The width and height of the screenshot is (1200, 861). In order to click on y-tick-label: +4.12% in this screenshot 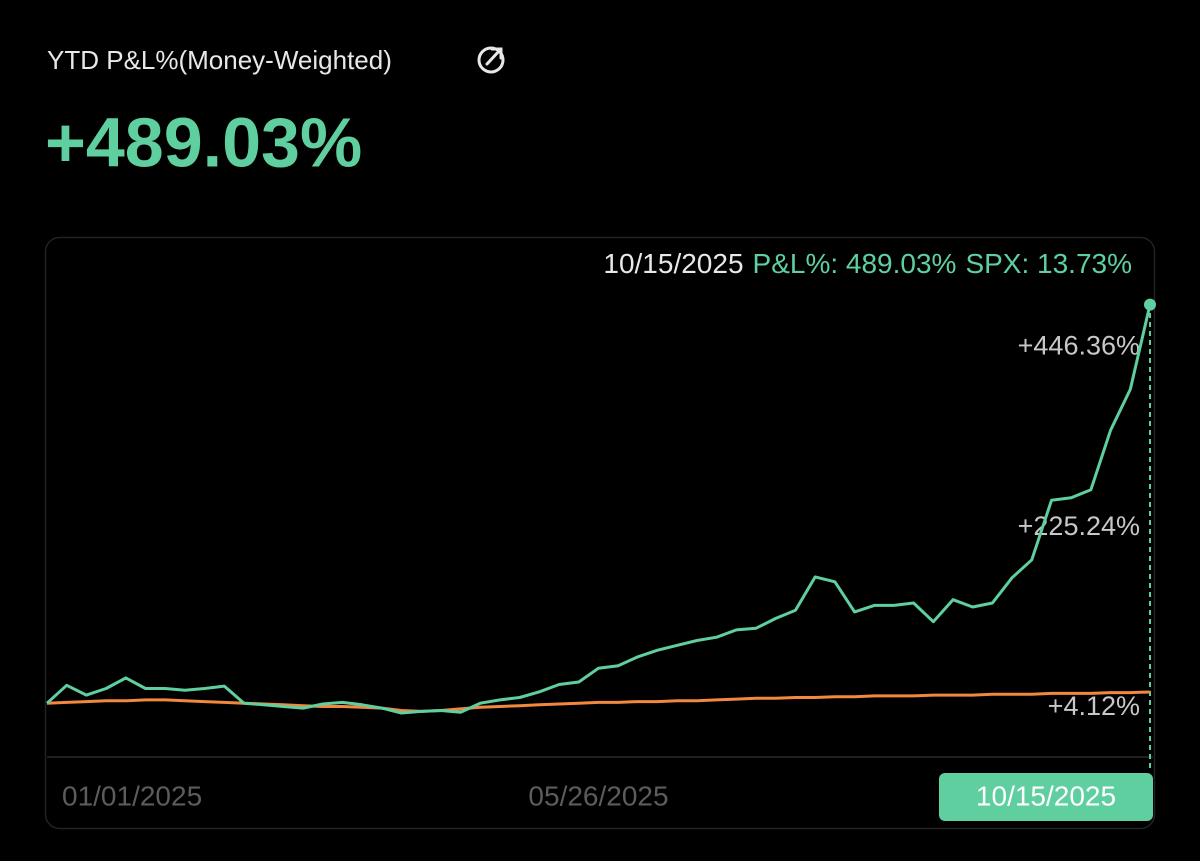, I will do `click(1094, 706)`.